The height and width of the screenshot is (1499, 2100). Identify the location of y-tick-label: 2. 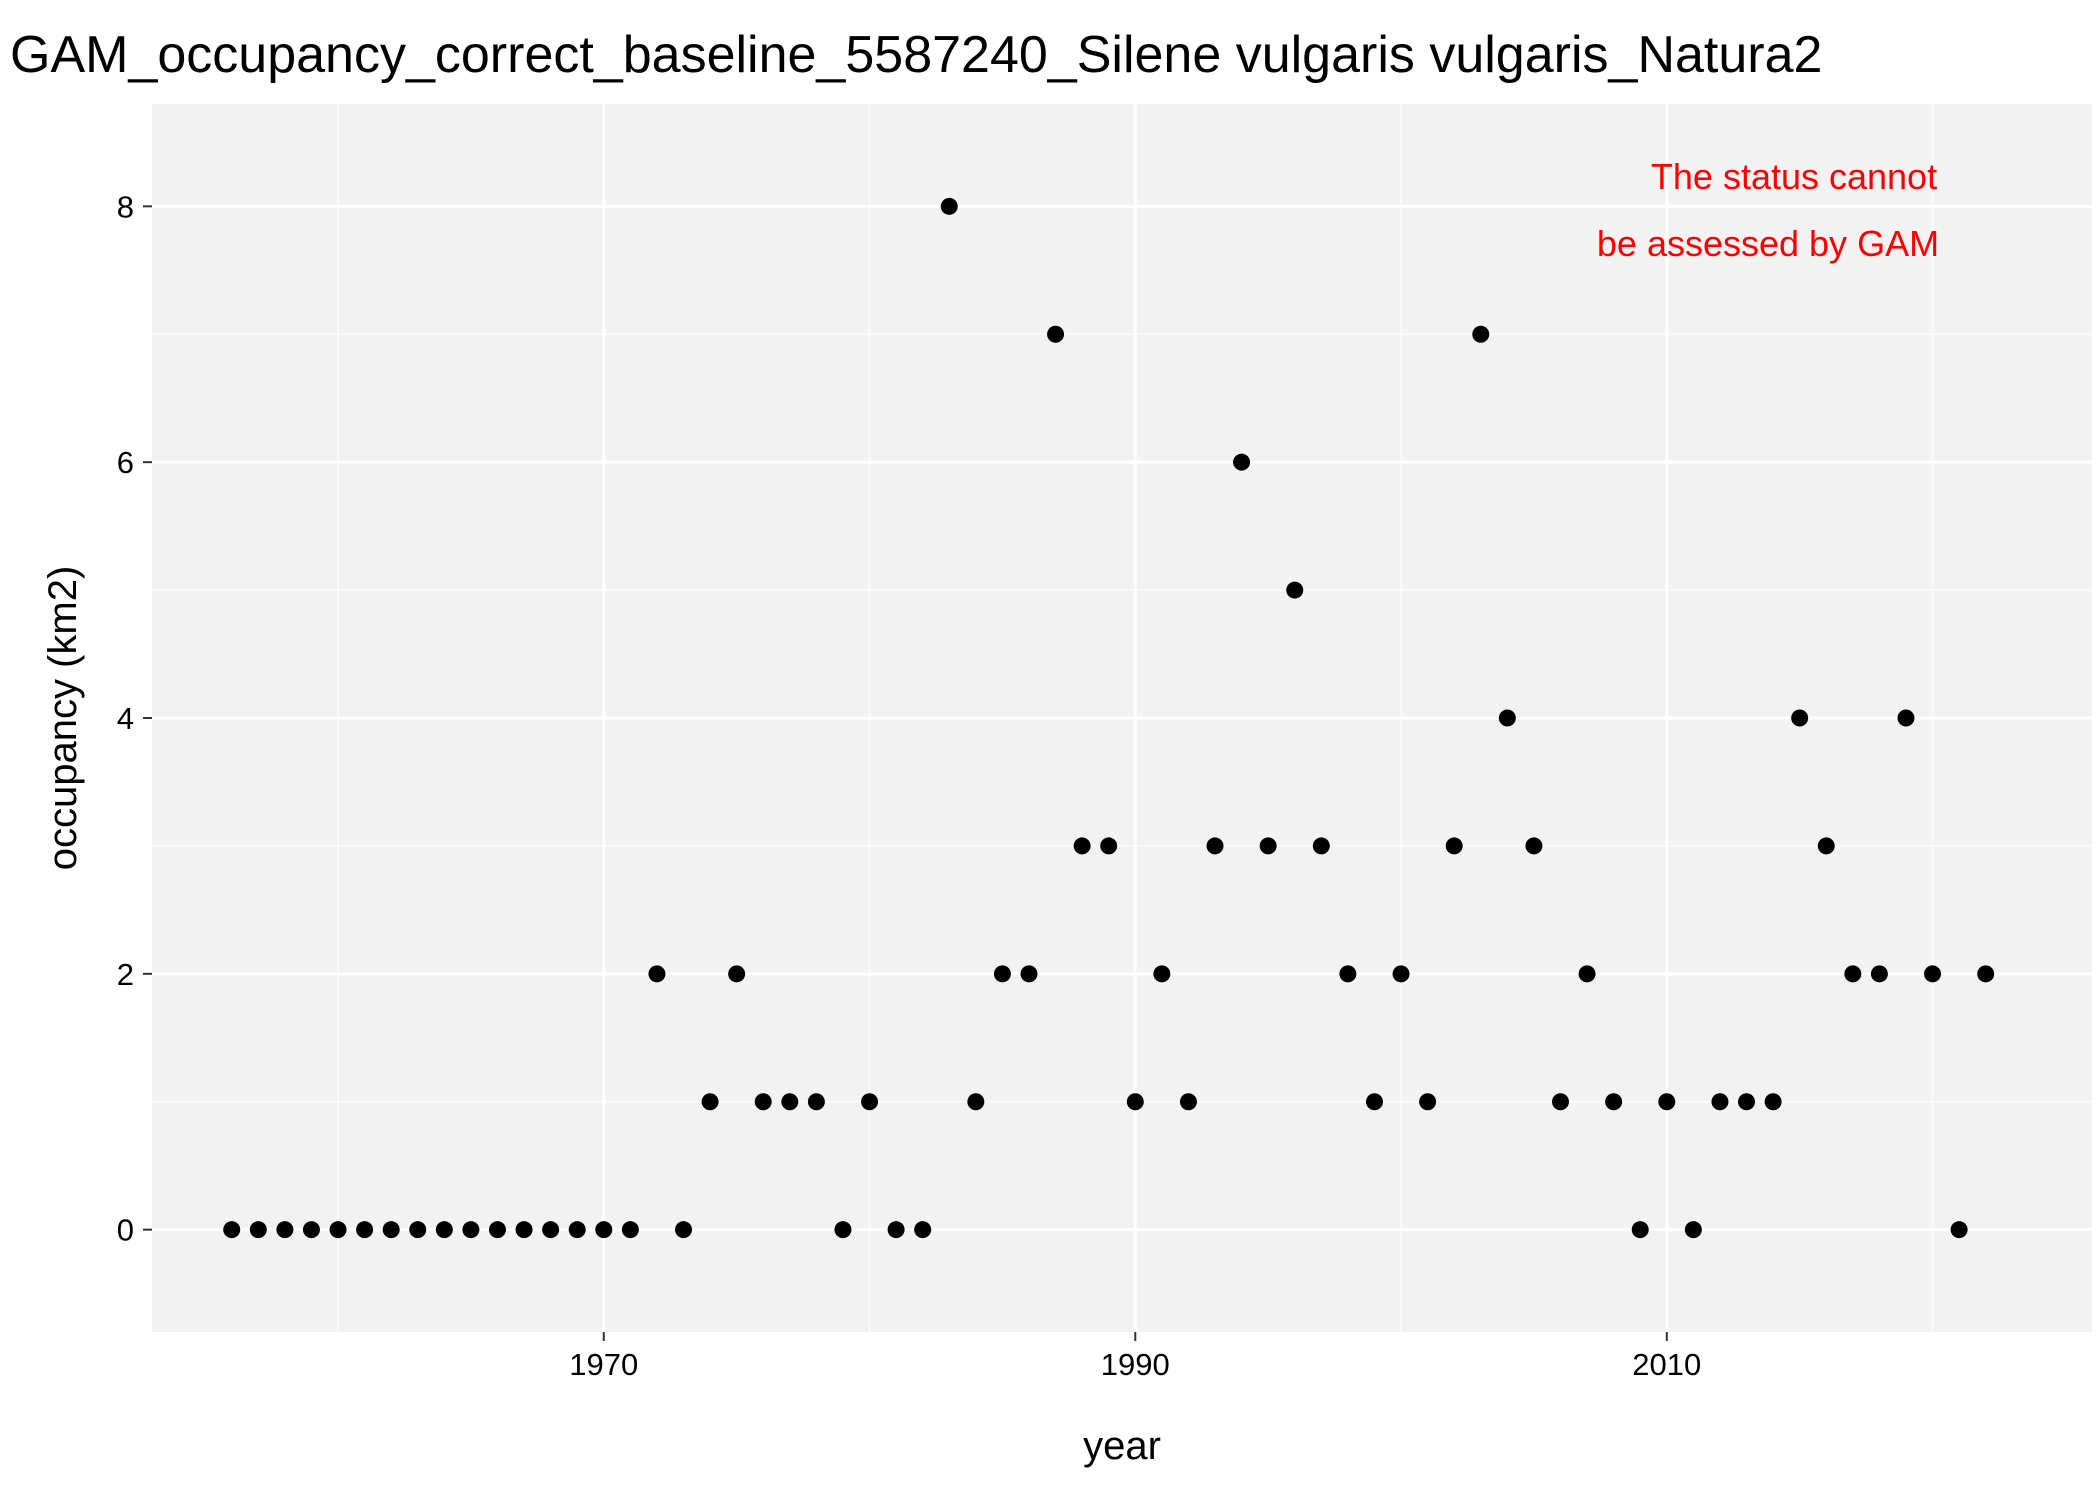
(125, 974).